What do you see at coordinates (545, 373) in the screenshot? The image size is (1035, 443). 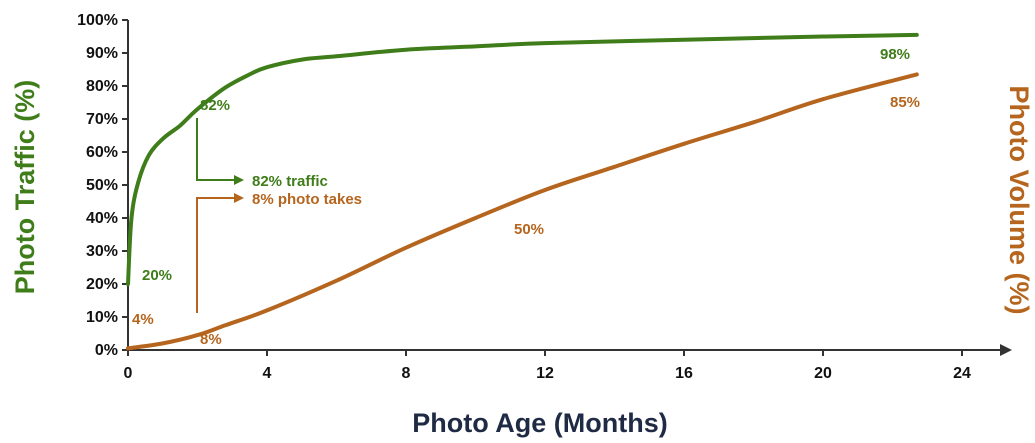 I see `x-tick-label: 12` at bounding box center [545, 373].